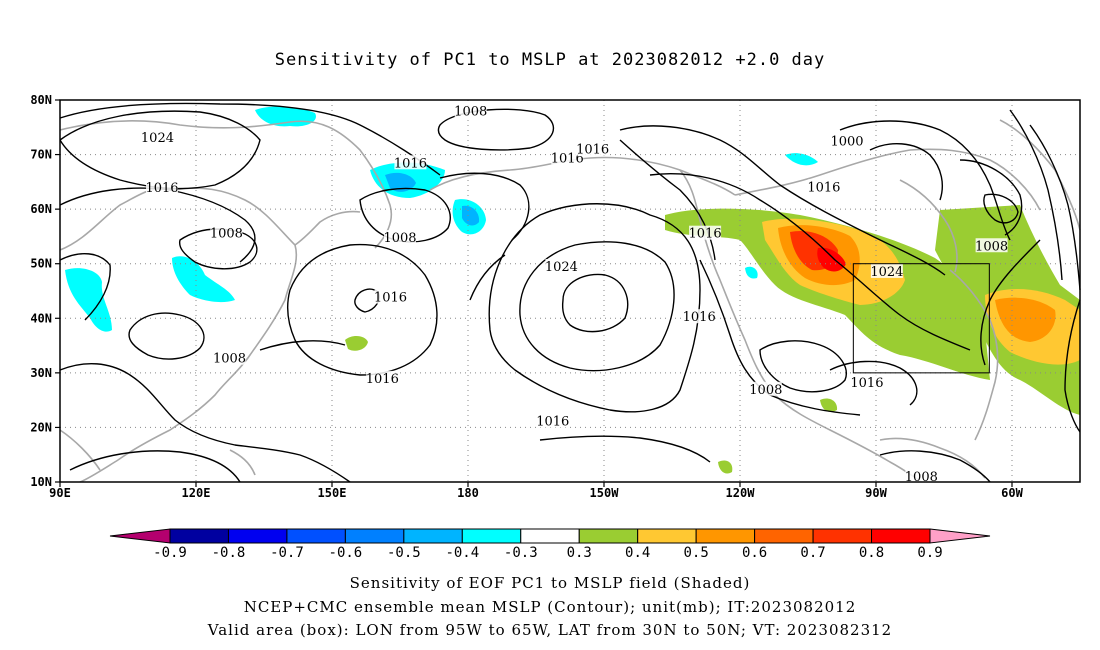  Describe the element at coordinates (41, 318) in the screenshot. I see `lat-label: 40N` at that location.